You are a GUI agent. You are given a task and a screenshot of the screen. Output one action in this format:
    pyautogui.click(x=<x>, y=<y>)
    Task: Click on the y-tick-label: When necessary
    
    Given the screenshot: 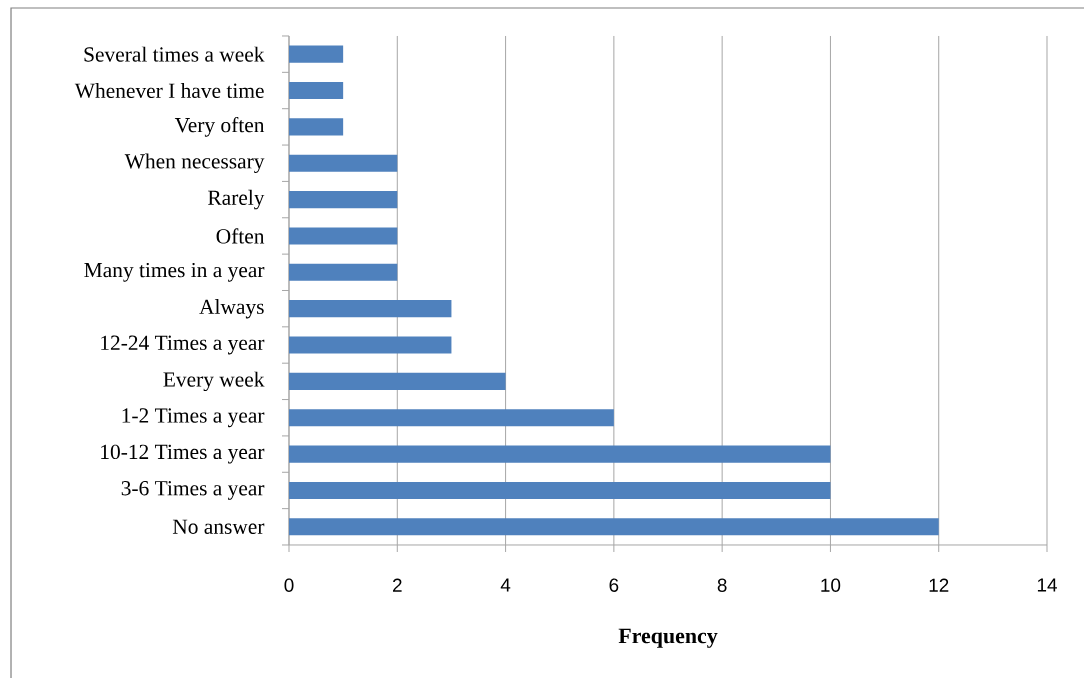 What is the action you would take?
    pyautogui.click(x=194, y=163)
    